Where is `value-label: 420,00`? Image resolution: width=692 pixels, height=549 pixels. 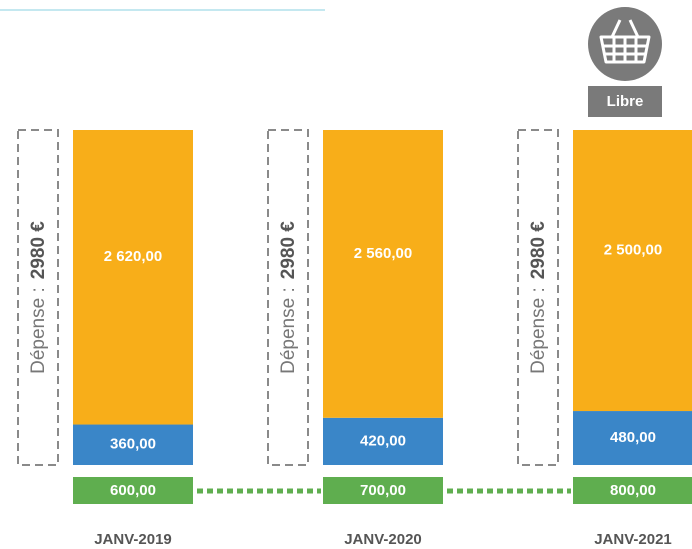 value-label: 420,00 is located at coordinates (383, 440).